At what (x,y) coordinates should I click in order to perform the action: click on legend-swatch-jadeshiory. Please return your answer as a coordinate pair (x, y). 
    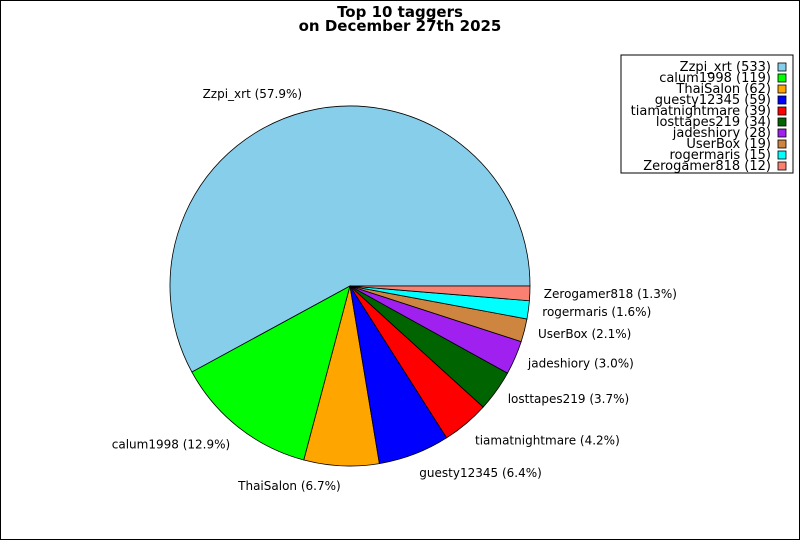
    Looking at the image, I should click on (782, 133).